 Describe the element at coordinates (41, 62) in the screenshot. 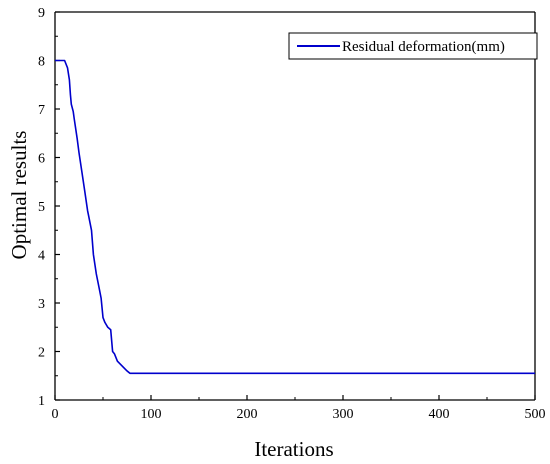

I see `y-tick-label: 8` at that location.